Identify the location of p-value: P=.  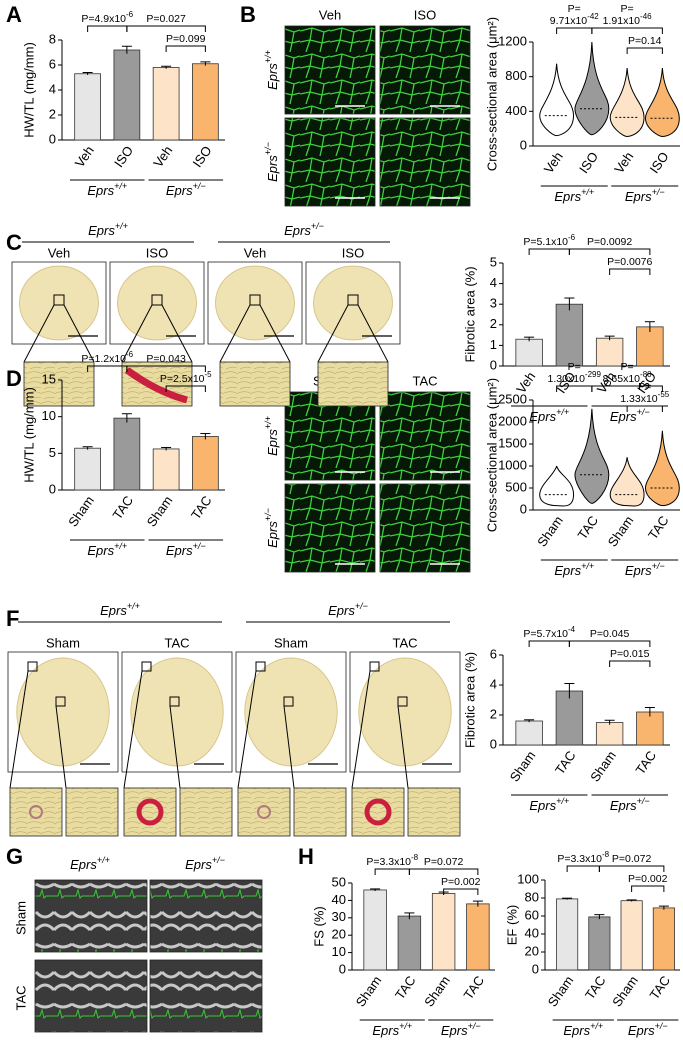
(574, 367).